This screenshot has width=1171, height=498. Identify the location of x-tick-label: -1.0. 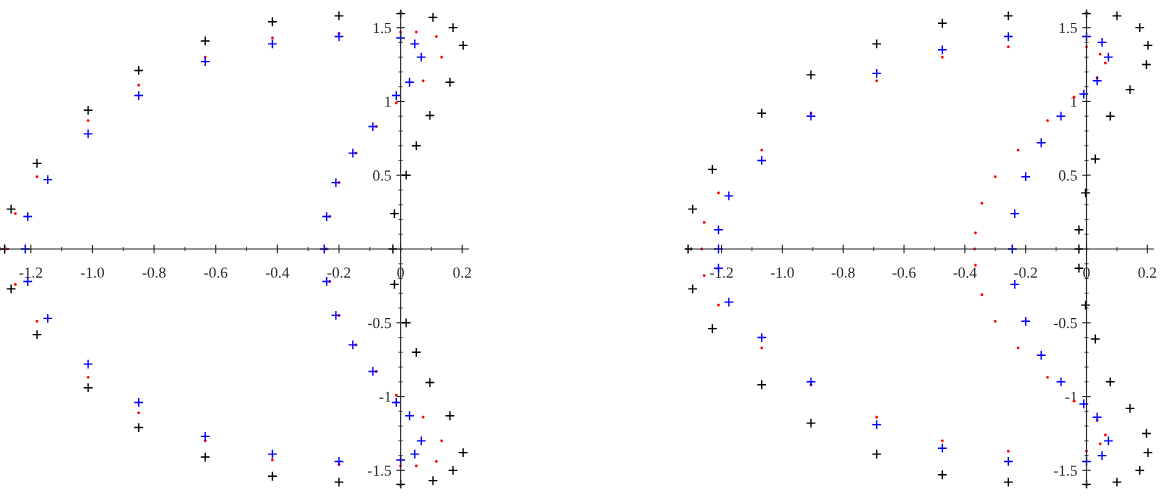
(92, 272).